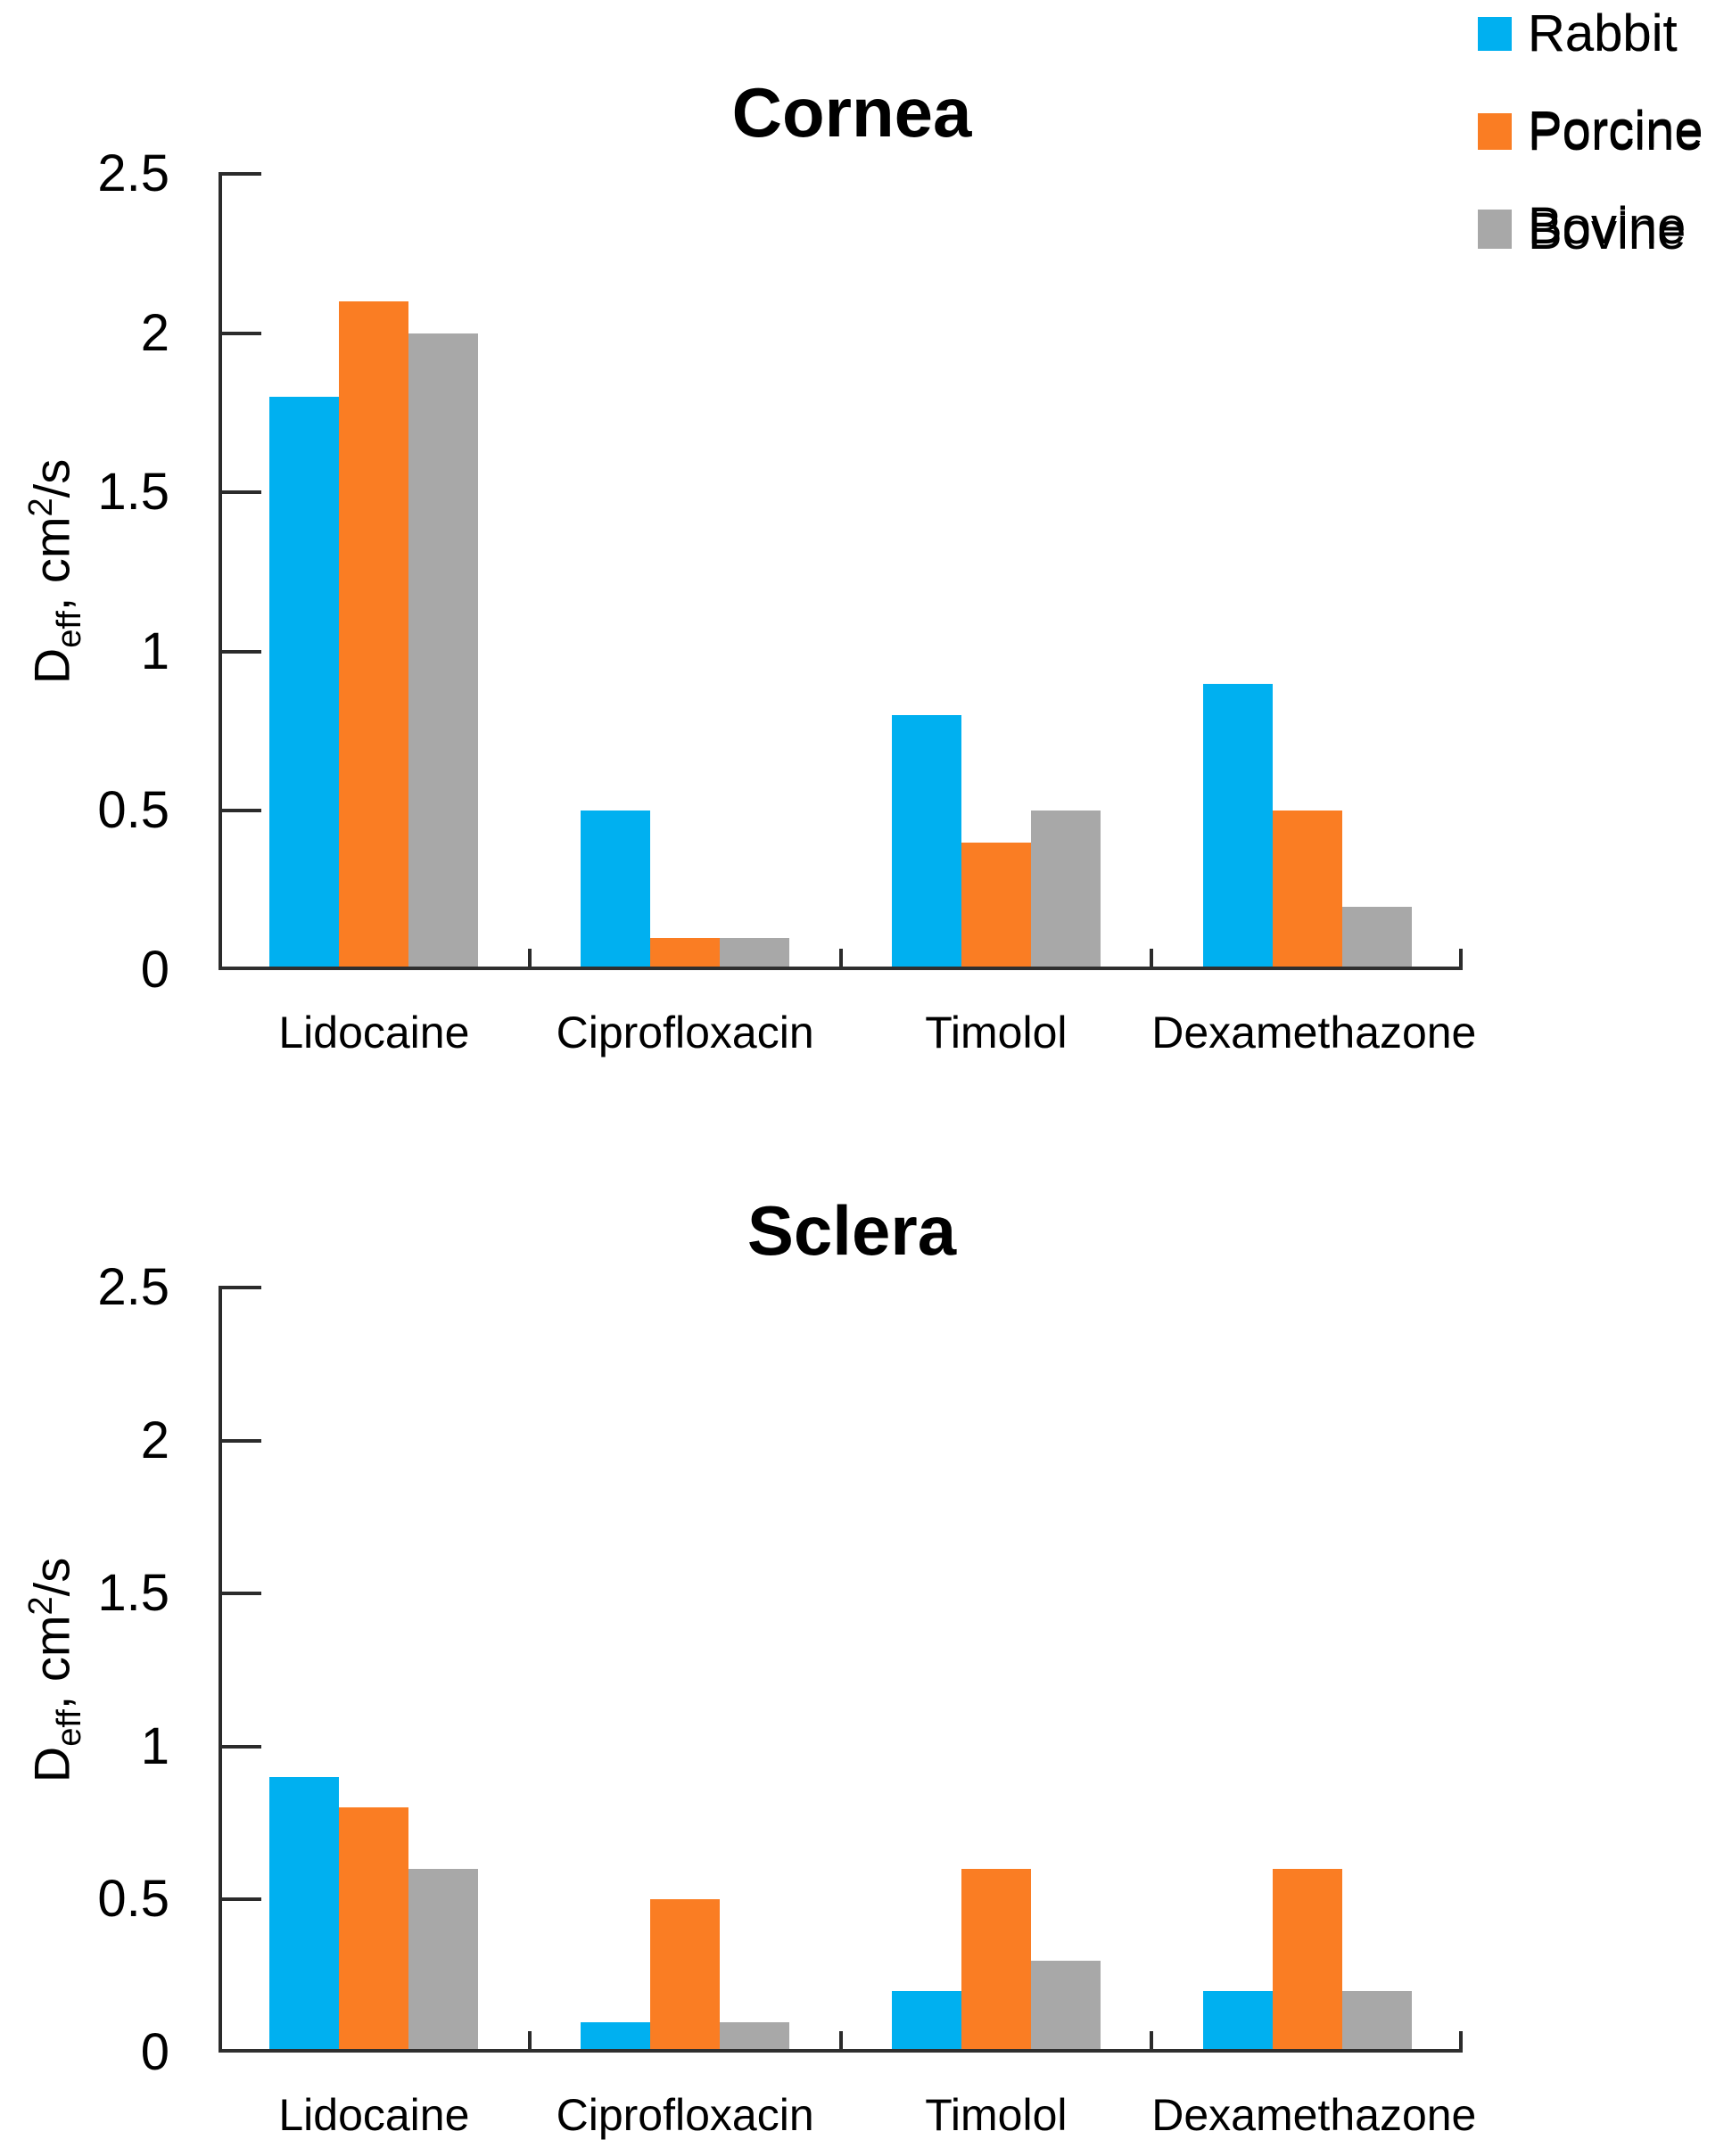  Describe the element at coordinates (1307, 1961) in the screenshot. I see `bar-sclera-dexamethazone-porcine` at that location.